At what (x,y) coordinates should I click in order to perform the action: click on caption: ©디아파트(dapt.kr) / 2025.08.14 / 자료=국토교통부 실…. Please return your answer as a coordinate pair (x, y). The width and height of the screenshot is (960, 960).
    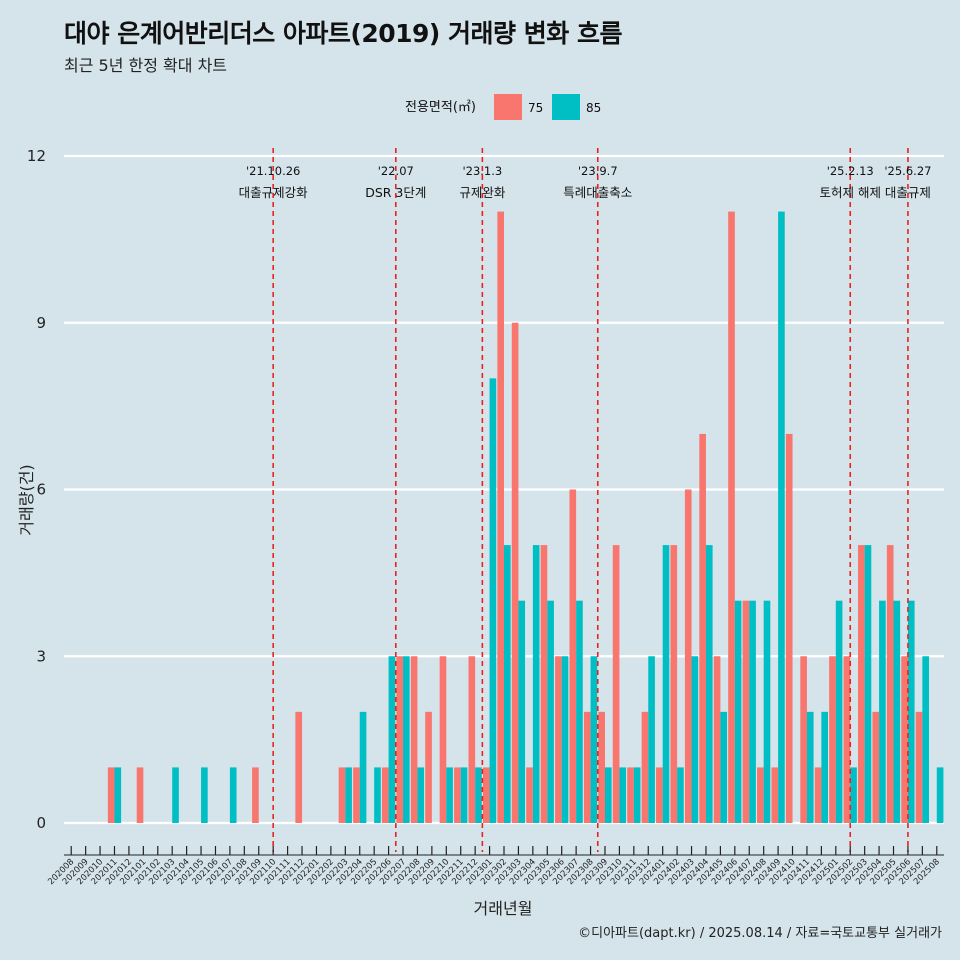
    Looking at the image, I should click on (760, 933).